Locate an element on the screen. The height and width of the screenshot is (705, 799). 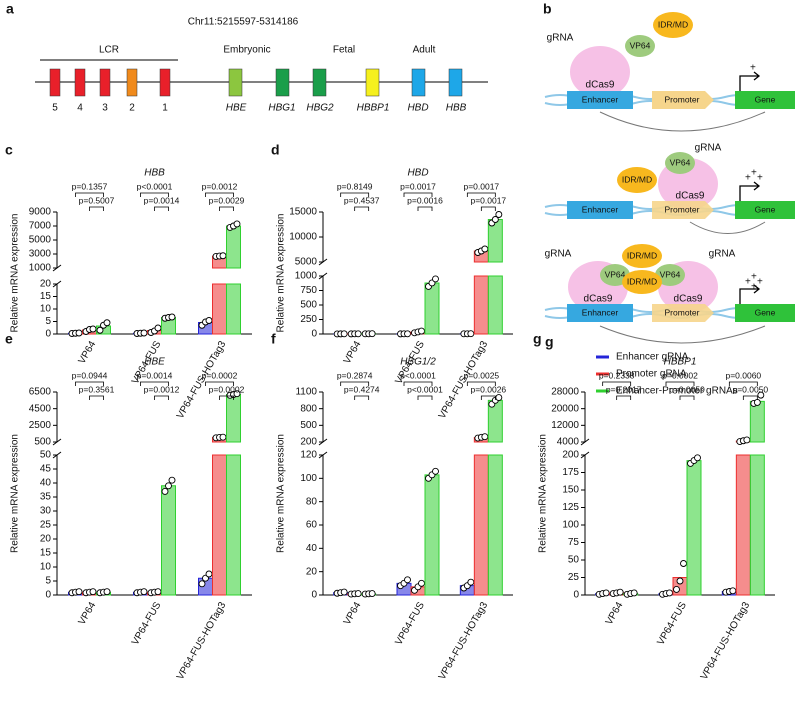
y-tick-label: 6500 is located at coordinates (40, 392).